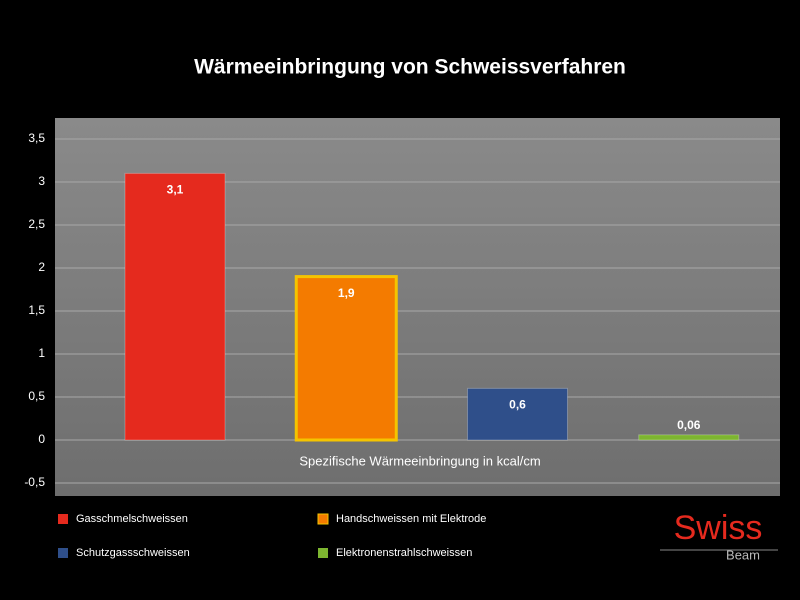  What do you see at coordinates (346, 293) in the screenshot?
I see `data-label: 1,9` at bounding box center [346, 293].